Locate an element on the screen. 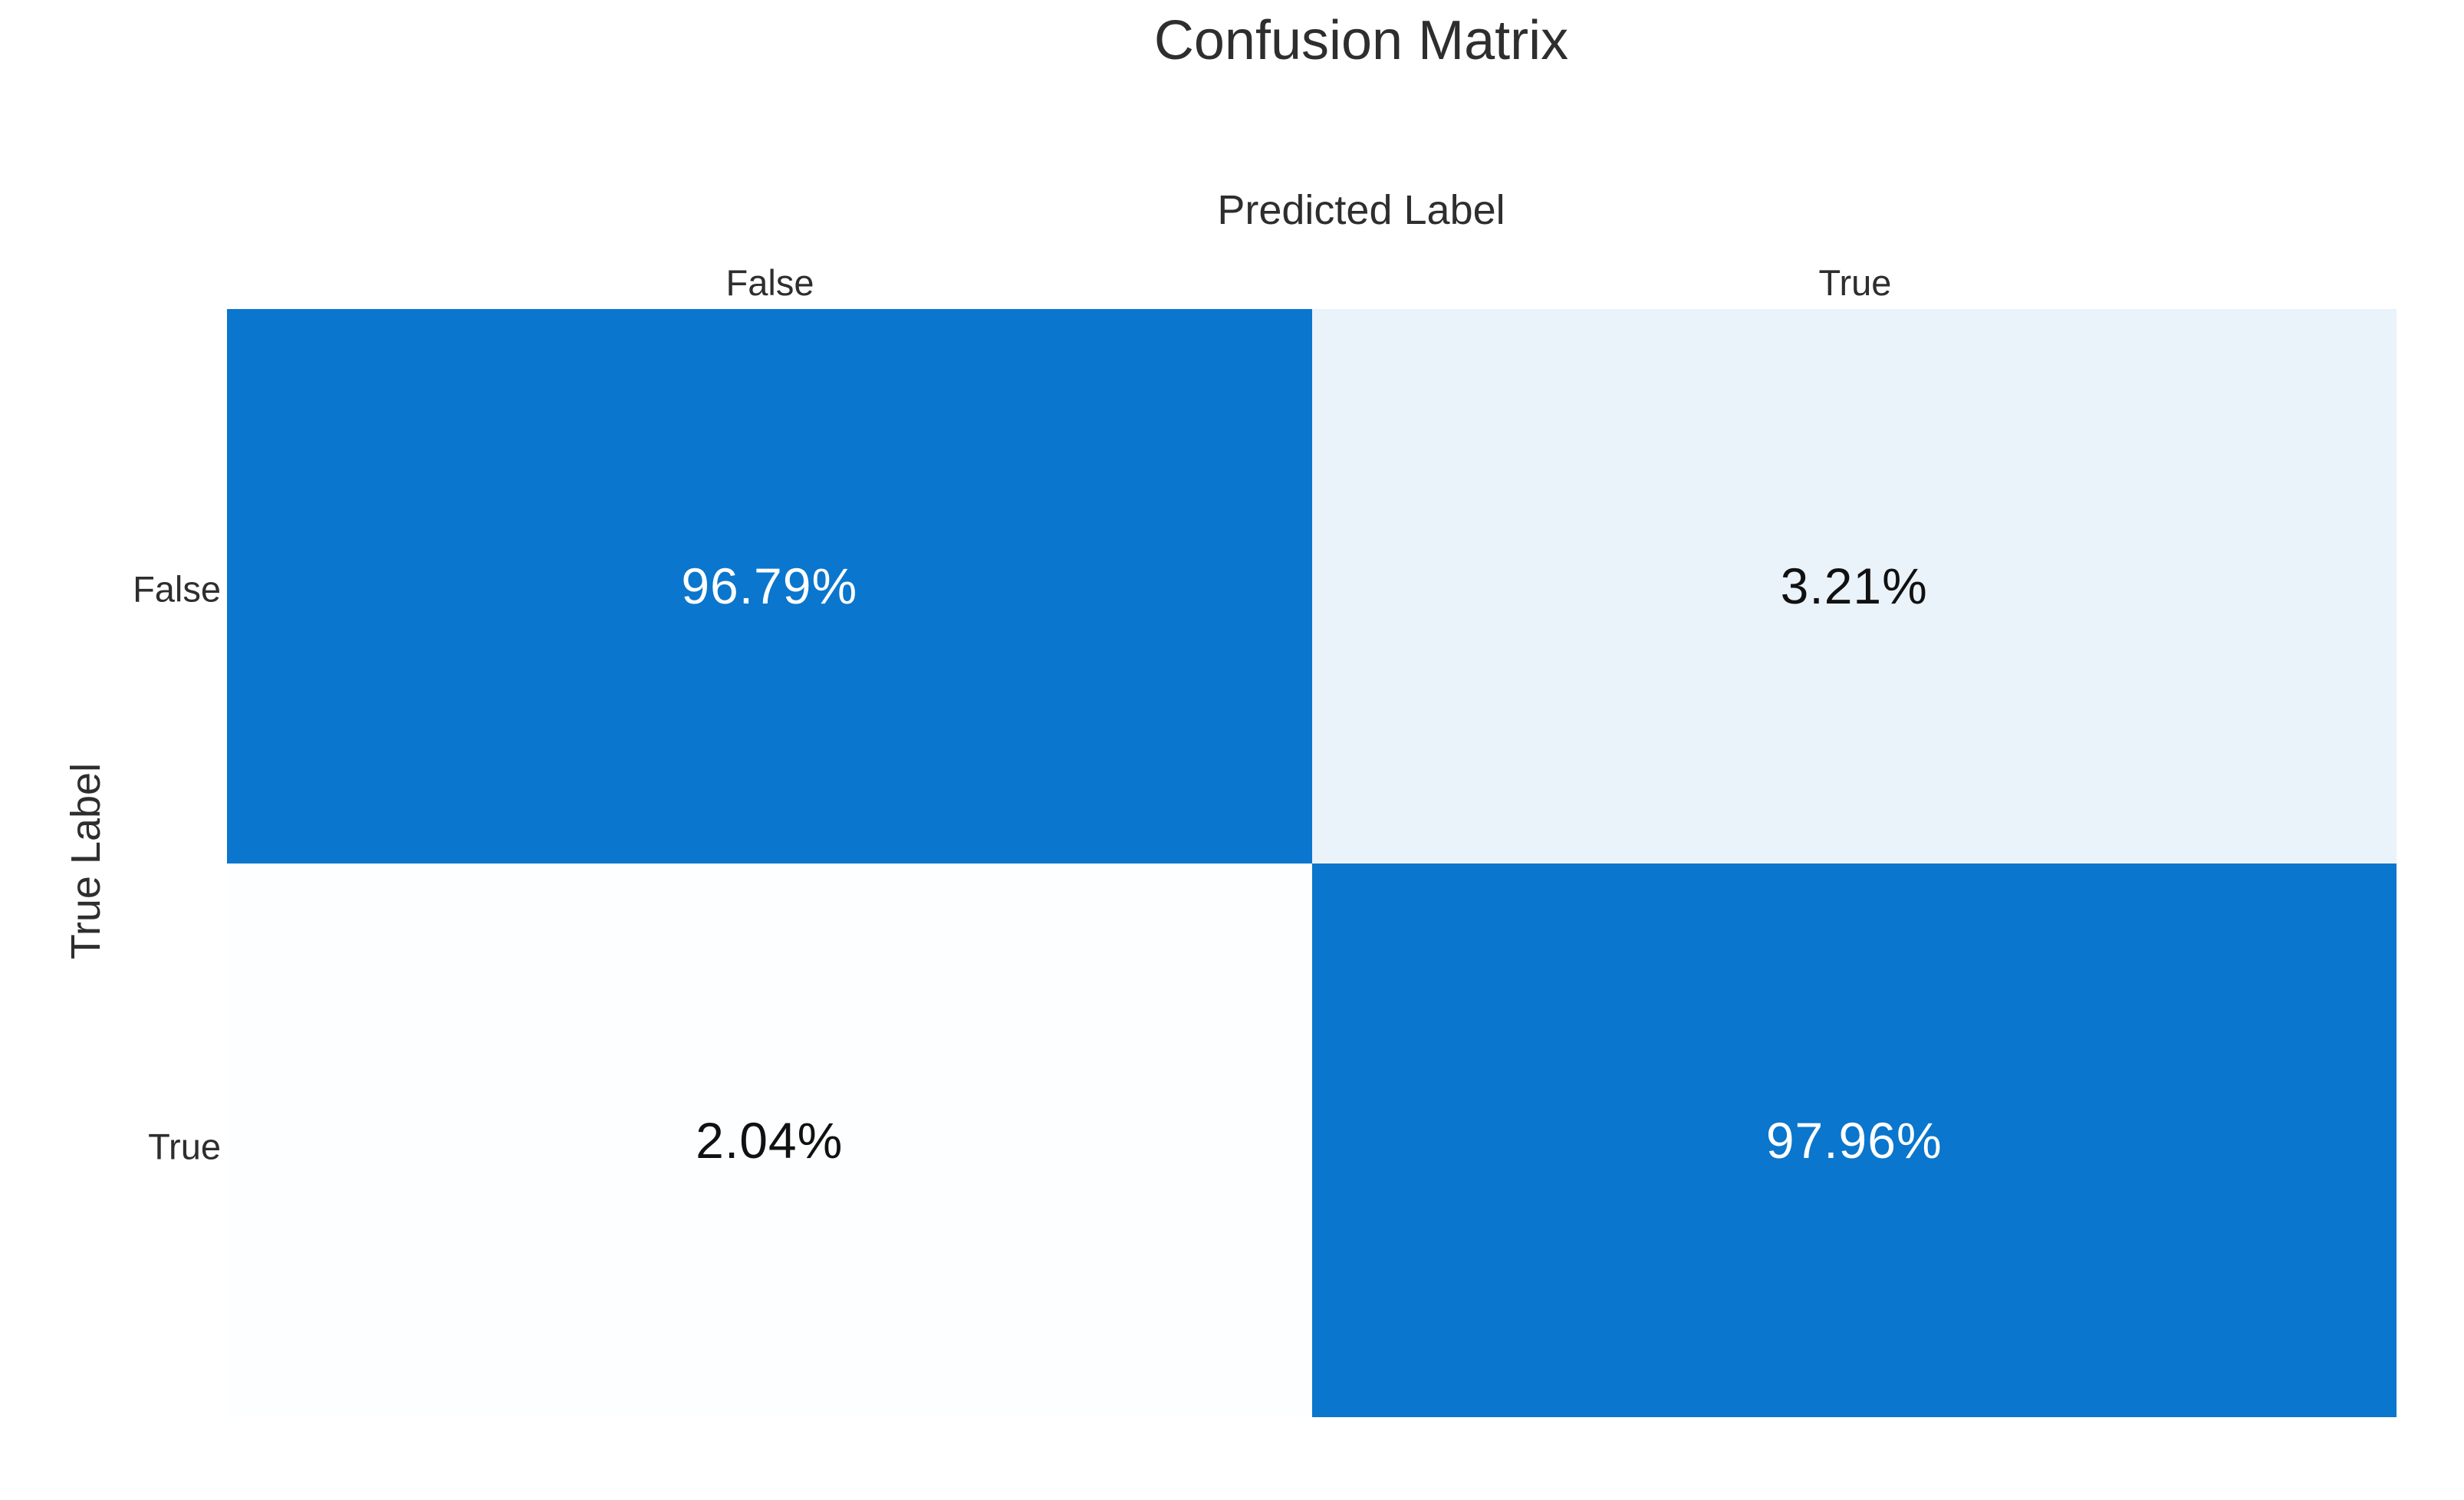 The width and height of the screenshot is (2464, 1500). x-tick-label-false: False is located at coordinates (769, 282).